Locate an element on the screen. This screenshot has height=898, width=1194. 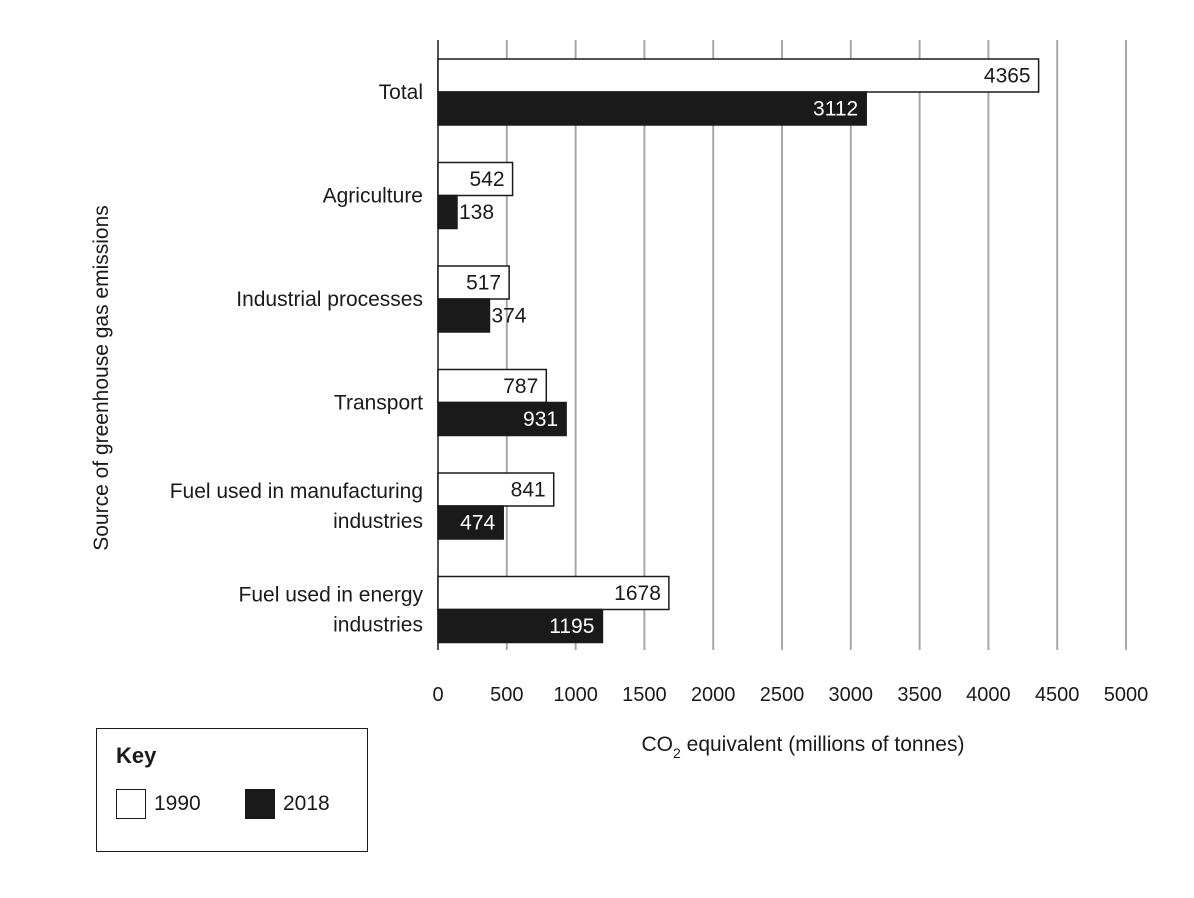
value-label-2018-1: 138 is located at coordinates (476, 212).